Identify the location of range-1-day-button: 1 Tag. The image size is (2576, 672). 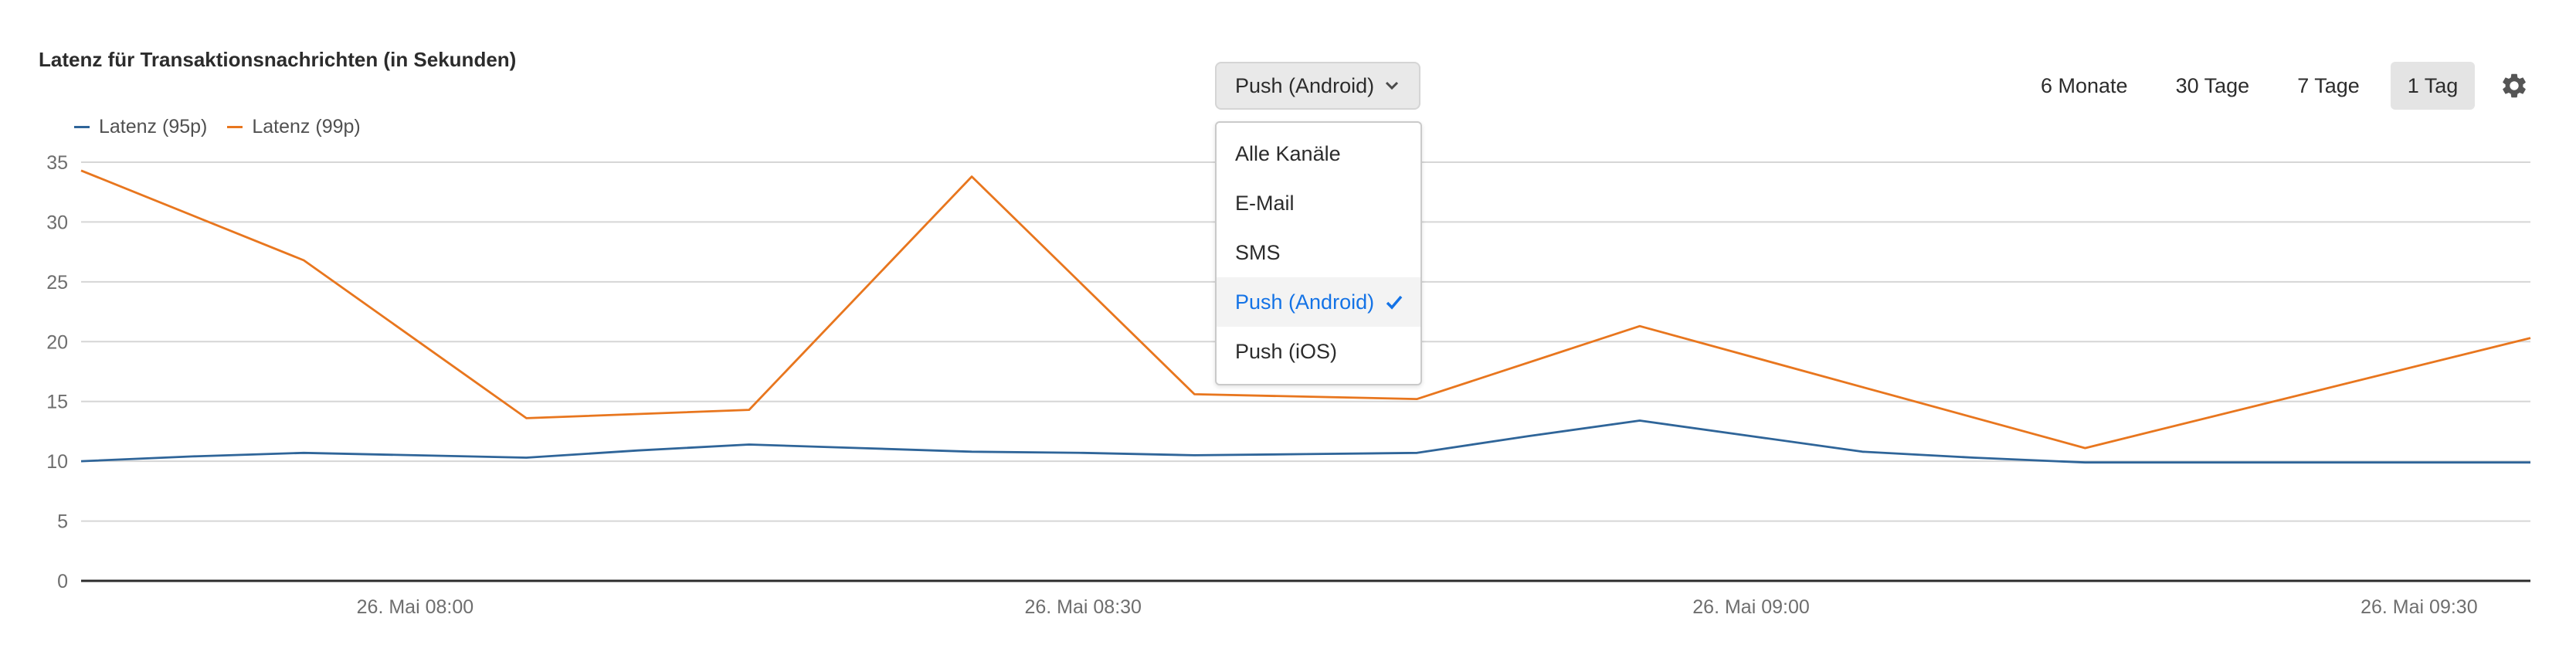
(2433, 86).